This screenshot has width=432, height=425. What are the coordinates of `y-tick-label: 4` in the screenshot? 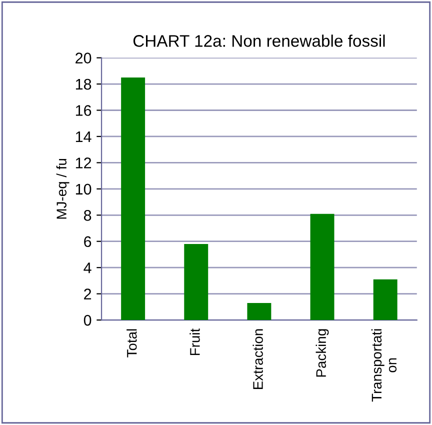 It's located at (88, 268).